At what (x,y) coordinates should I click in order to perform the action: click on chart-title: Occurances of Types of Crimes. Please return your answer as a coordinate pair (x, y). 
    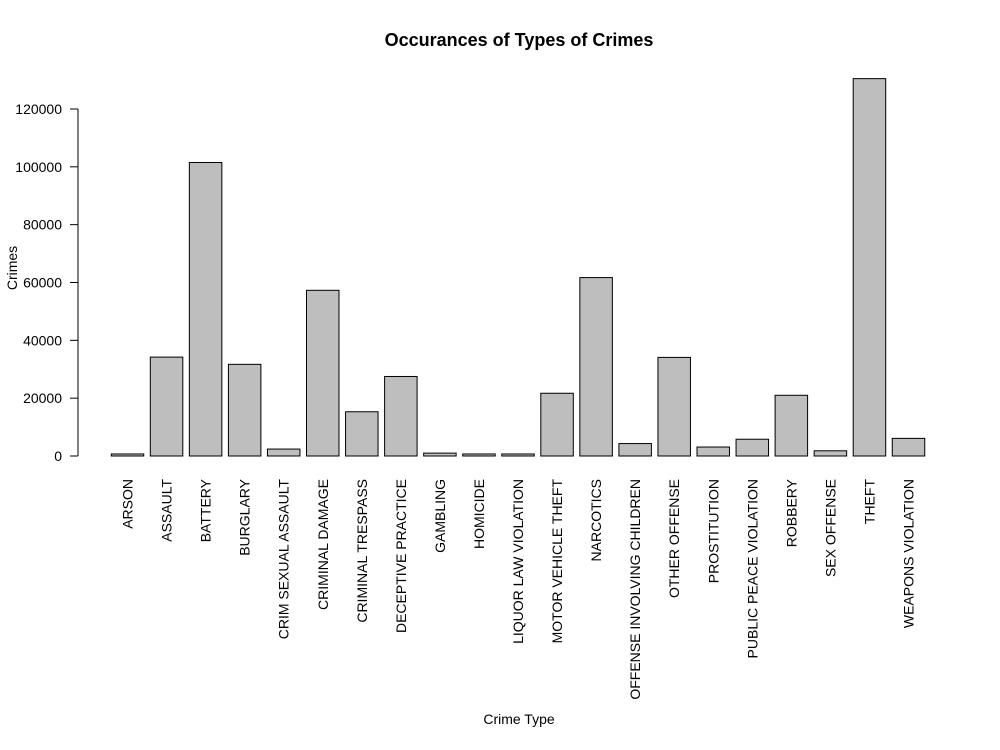
    Looking at the image, I should click on (519, 40).